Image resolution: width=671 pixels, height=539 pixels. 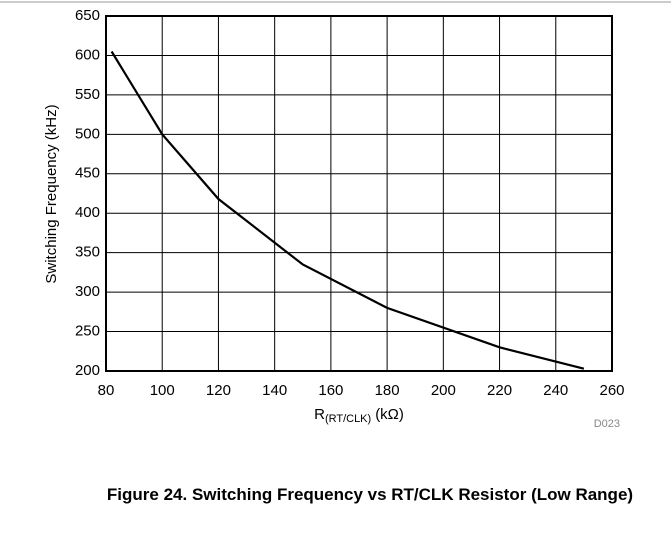 I want to click on x-tick-label: 220, so click(x=499, y=390).